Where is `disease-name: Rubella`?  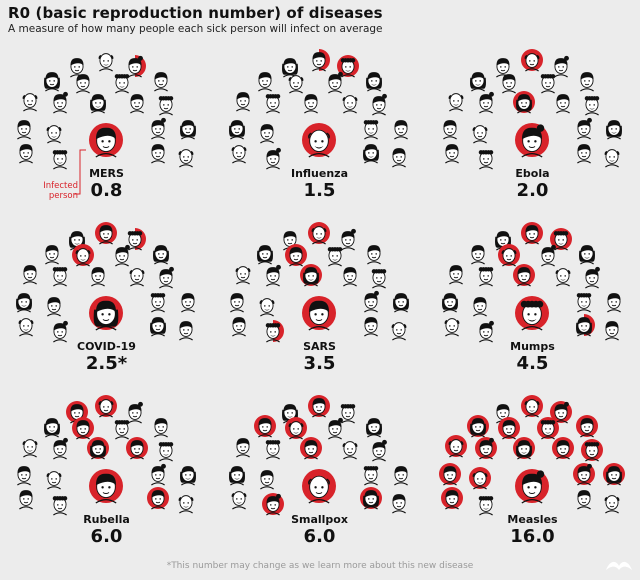
disease-name: Rubella is located at coordinates (106, 519).